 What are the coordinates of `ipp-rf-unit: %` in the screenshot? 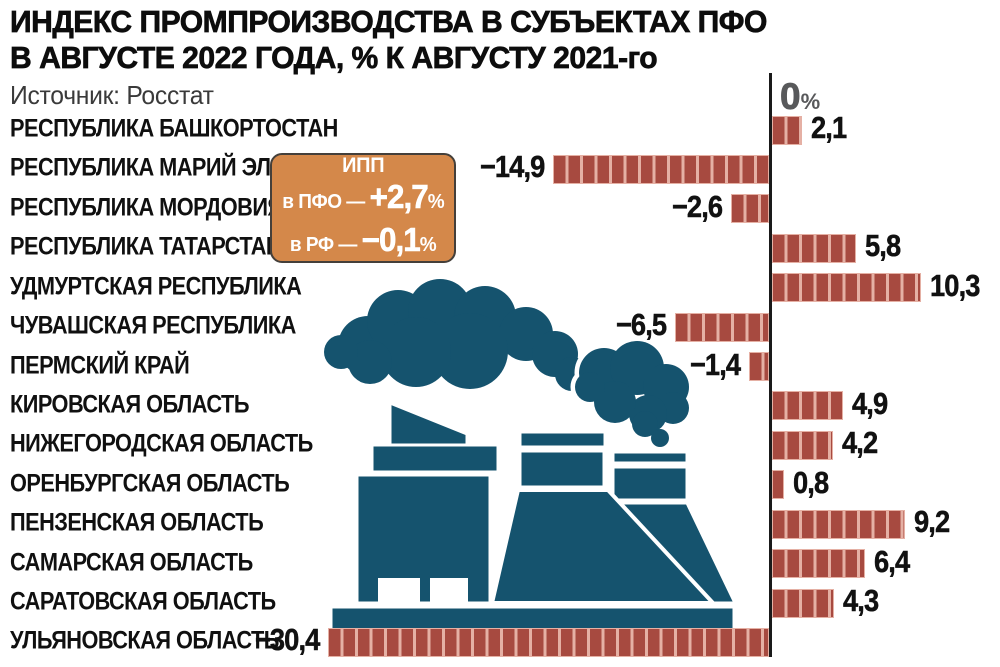 It's located at (428, 245).